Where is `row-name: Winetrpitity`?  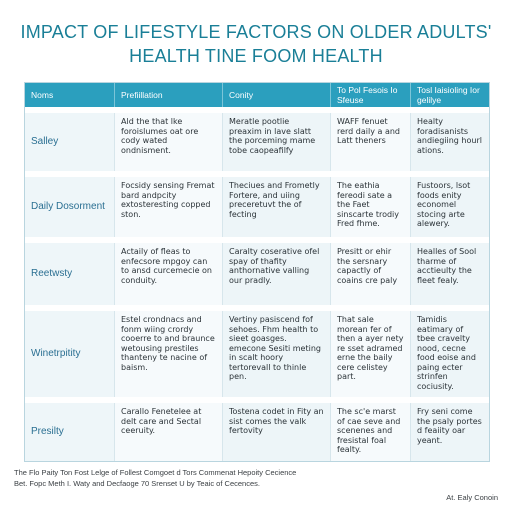
row-name: Winetrpitity is located at coordinates (70, 354).